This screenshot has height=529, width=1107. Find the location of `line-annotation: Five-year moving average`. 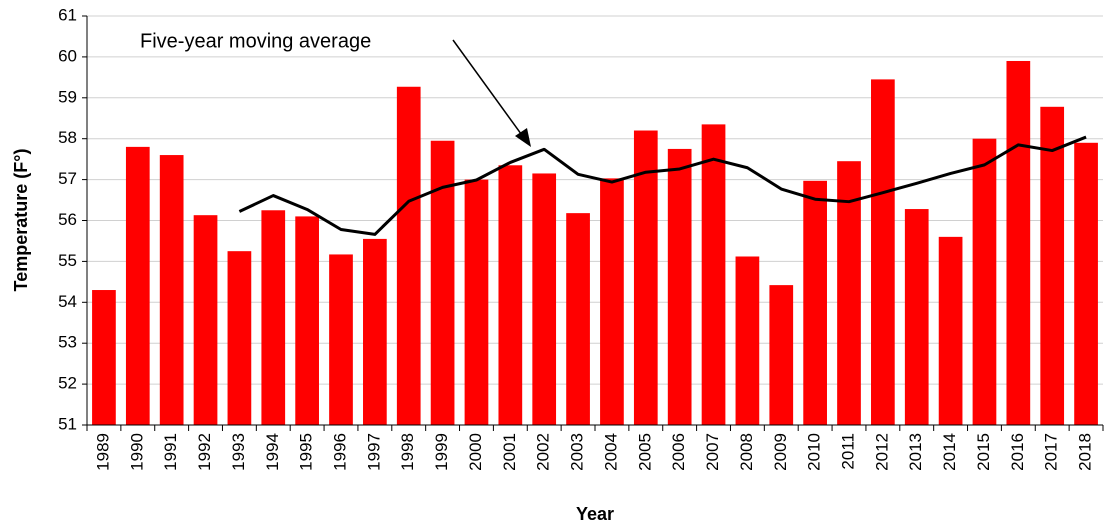

line-annotation: Five-year moving average is located at coordinates (255, 41).